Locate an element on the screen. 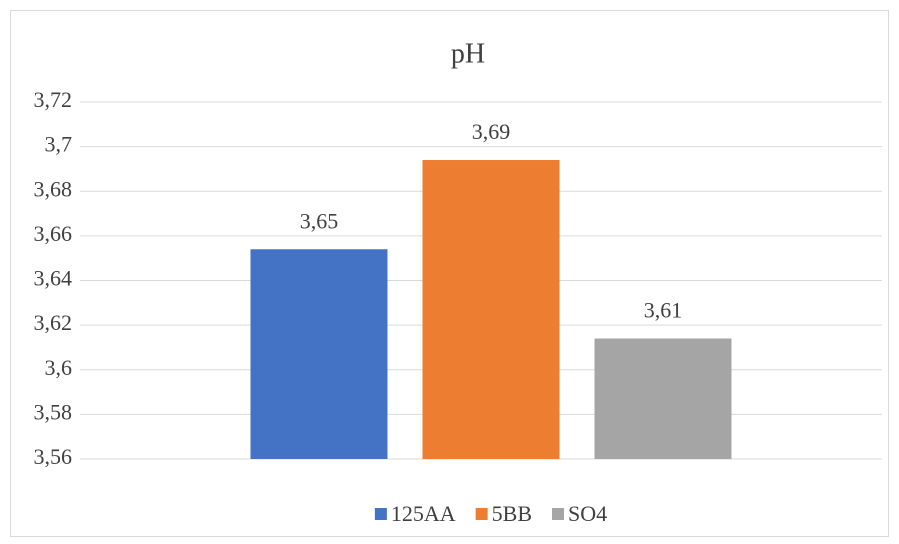 This screenshot has height=544, width=899. y-tick-label: 3,64 is located at coordinates (53, 278).